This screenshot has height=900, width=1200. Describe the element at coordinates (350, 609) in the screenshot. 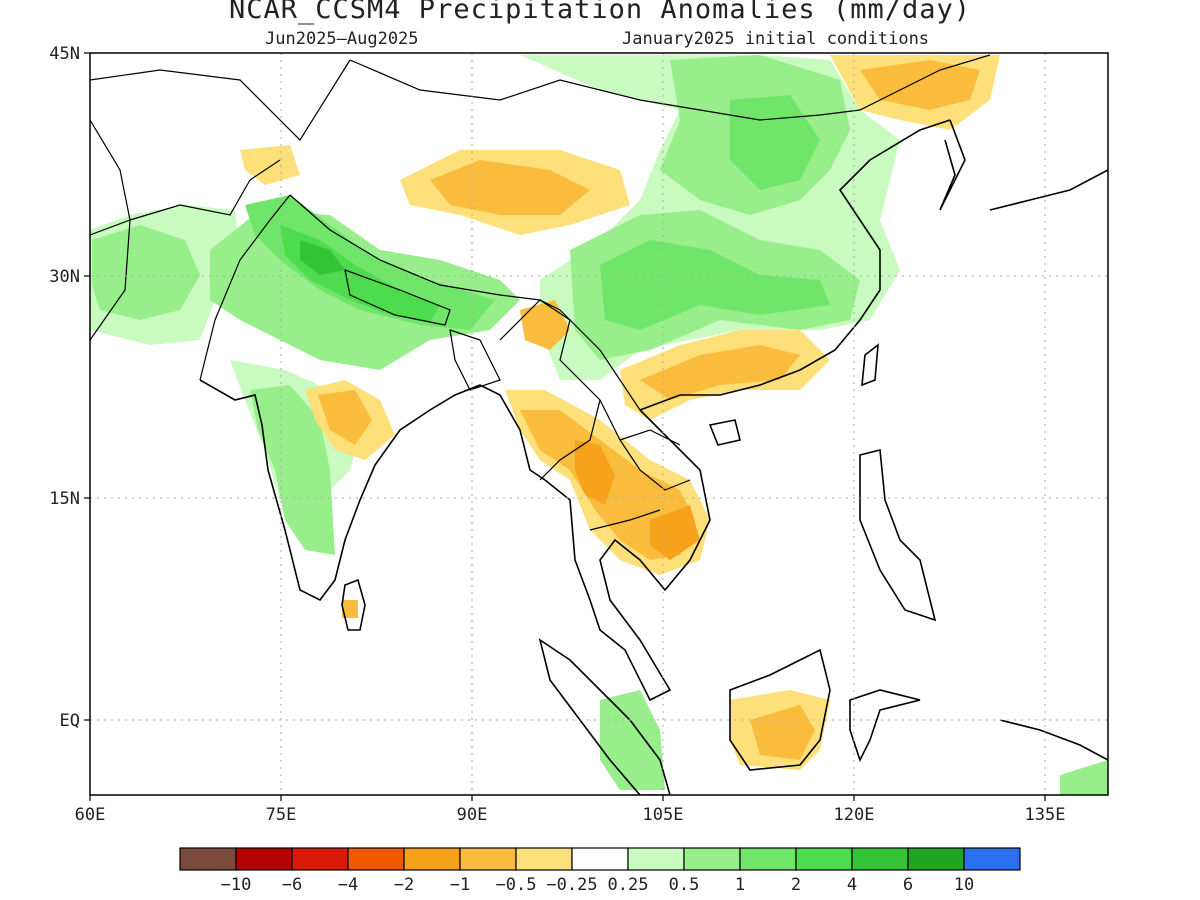

I see `dry-region-sri-lanka` at that location.